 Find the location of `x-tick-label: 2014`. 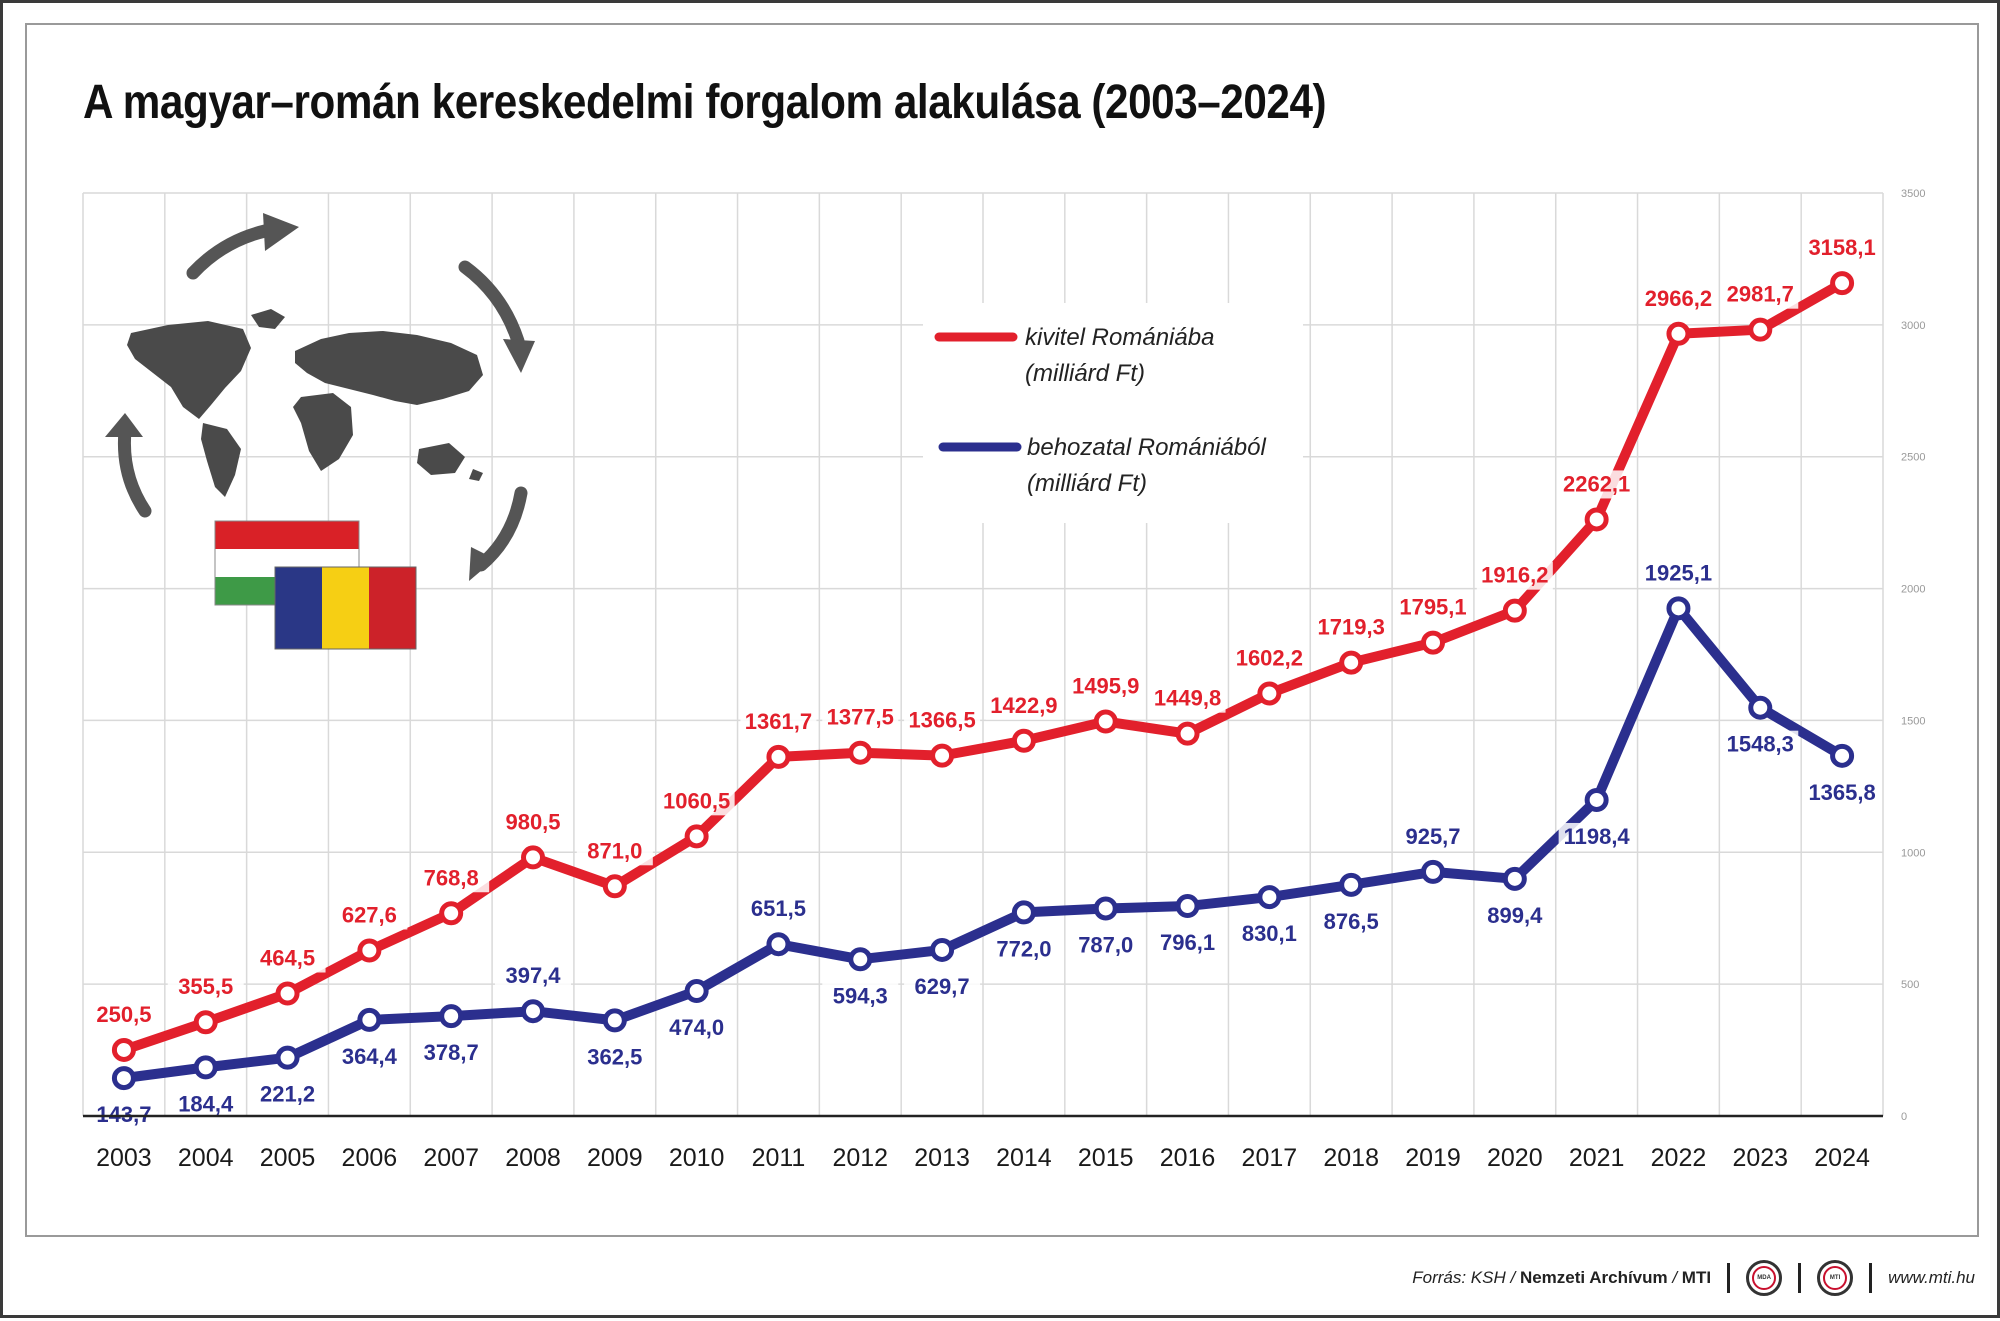

x-tick-label: 2014 is located at coordinates (1024, 1158).